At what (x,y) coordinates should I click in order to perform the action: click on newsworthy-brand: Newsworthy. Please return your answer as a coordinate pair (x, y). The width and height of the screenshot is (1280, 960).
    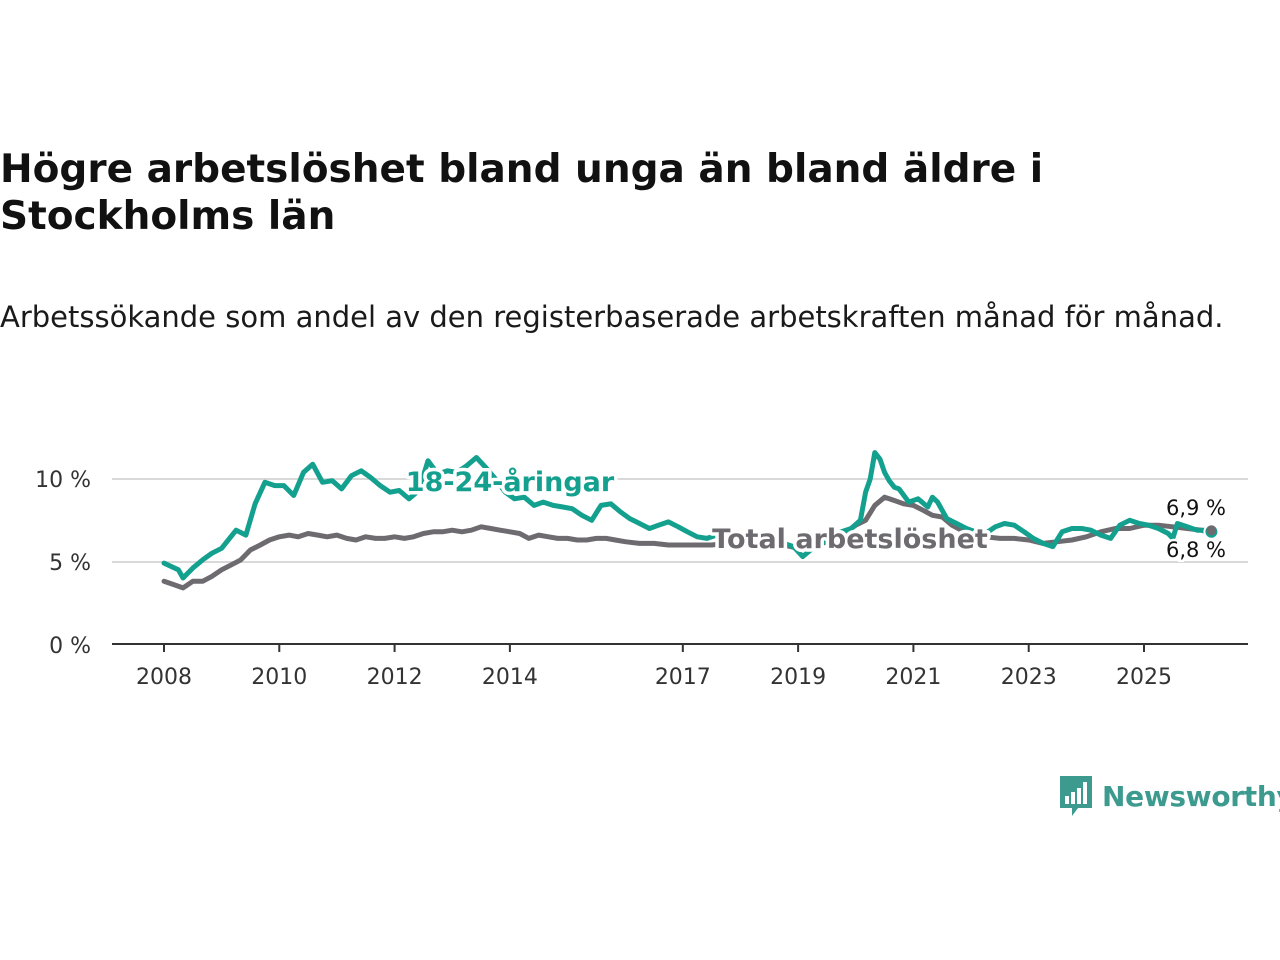
    Looking at the image, I should click on (1169, 796).